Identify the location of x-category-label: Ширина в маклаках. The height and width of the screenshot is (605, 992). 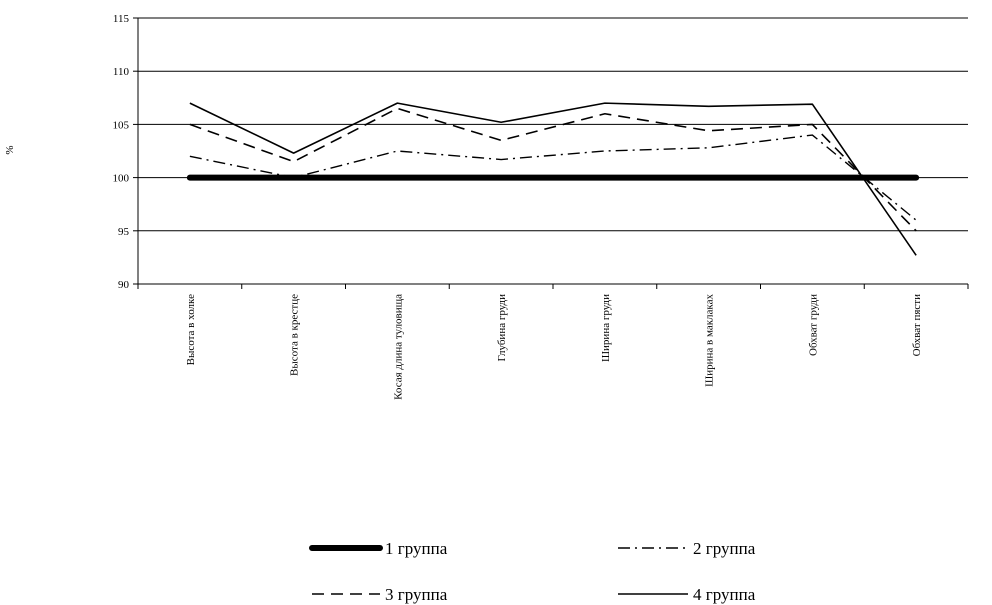
(710, 340).